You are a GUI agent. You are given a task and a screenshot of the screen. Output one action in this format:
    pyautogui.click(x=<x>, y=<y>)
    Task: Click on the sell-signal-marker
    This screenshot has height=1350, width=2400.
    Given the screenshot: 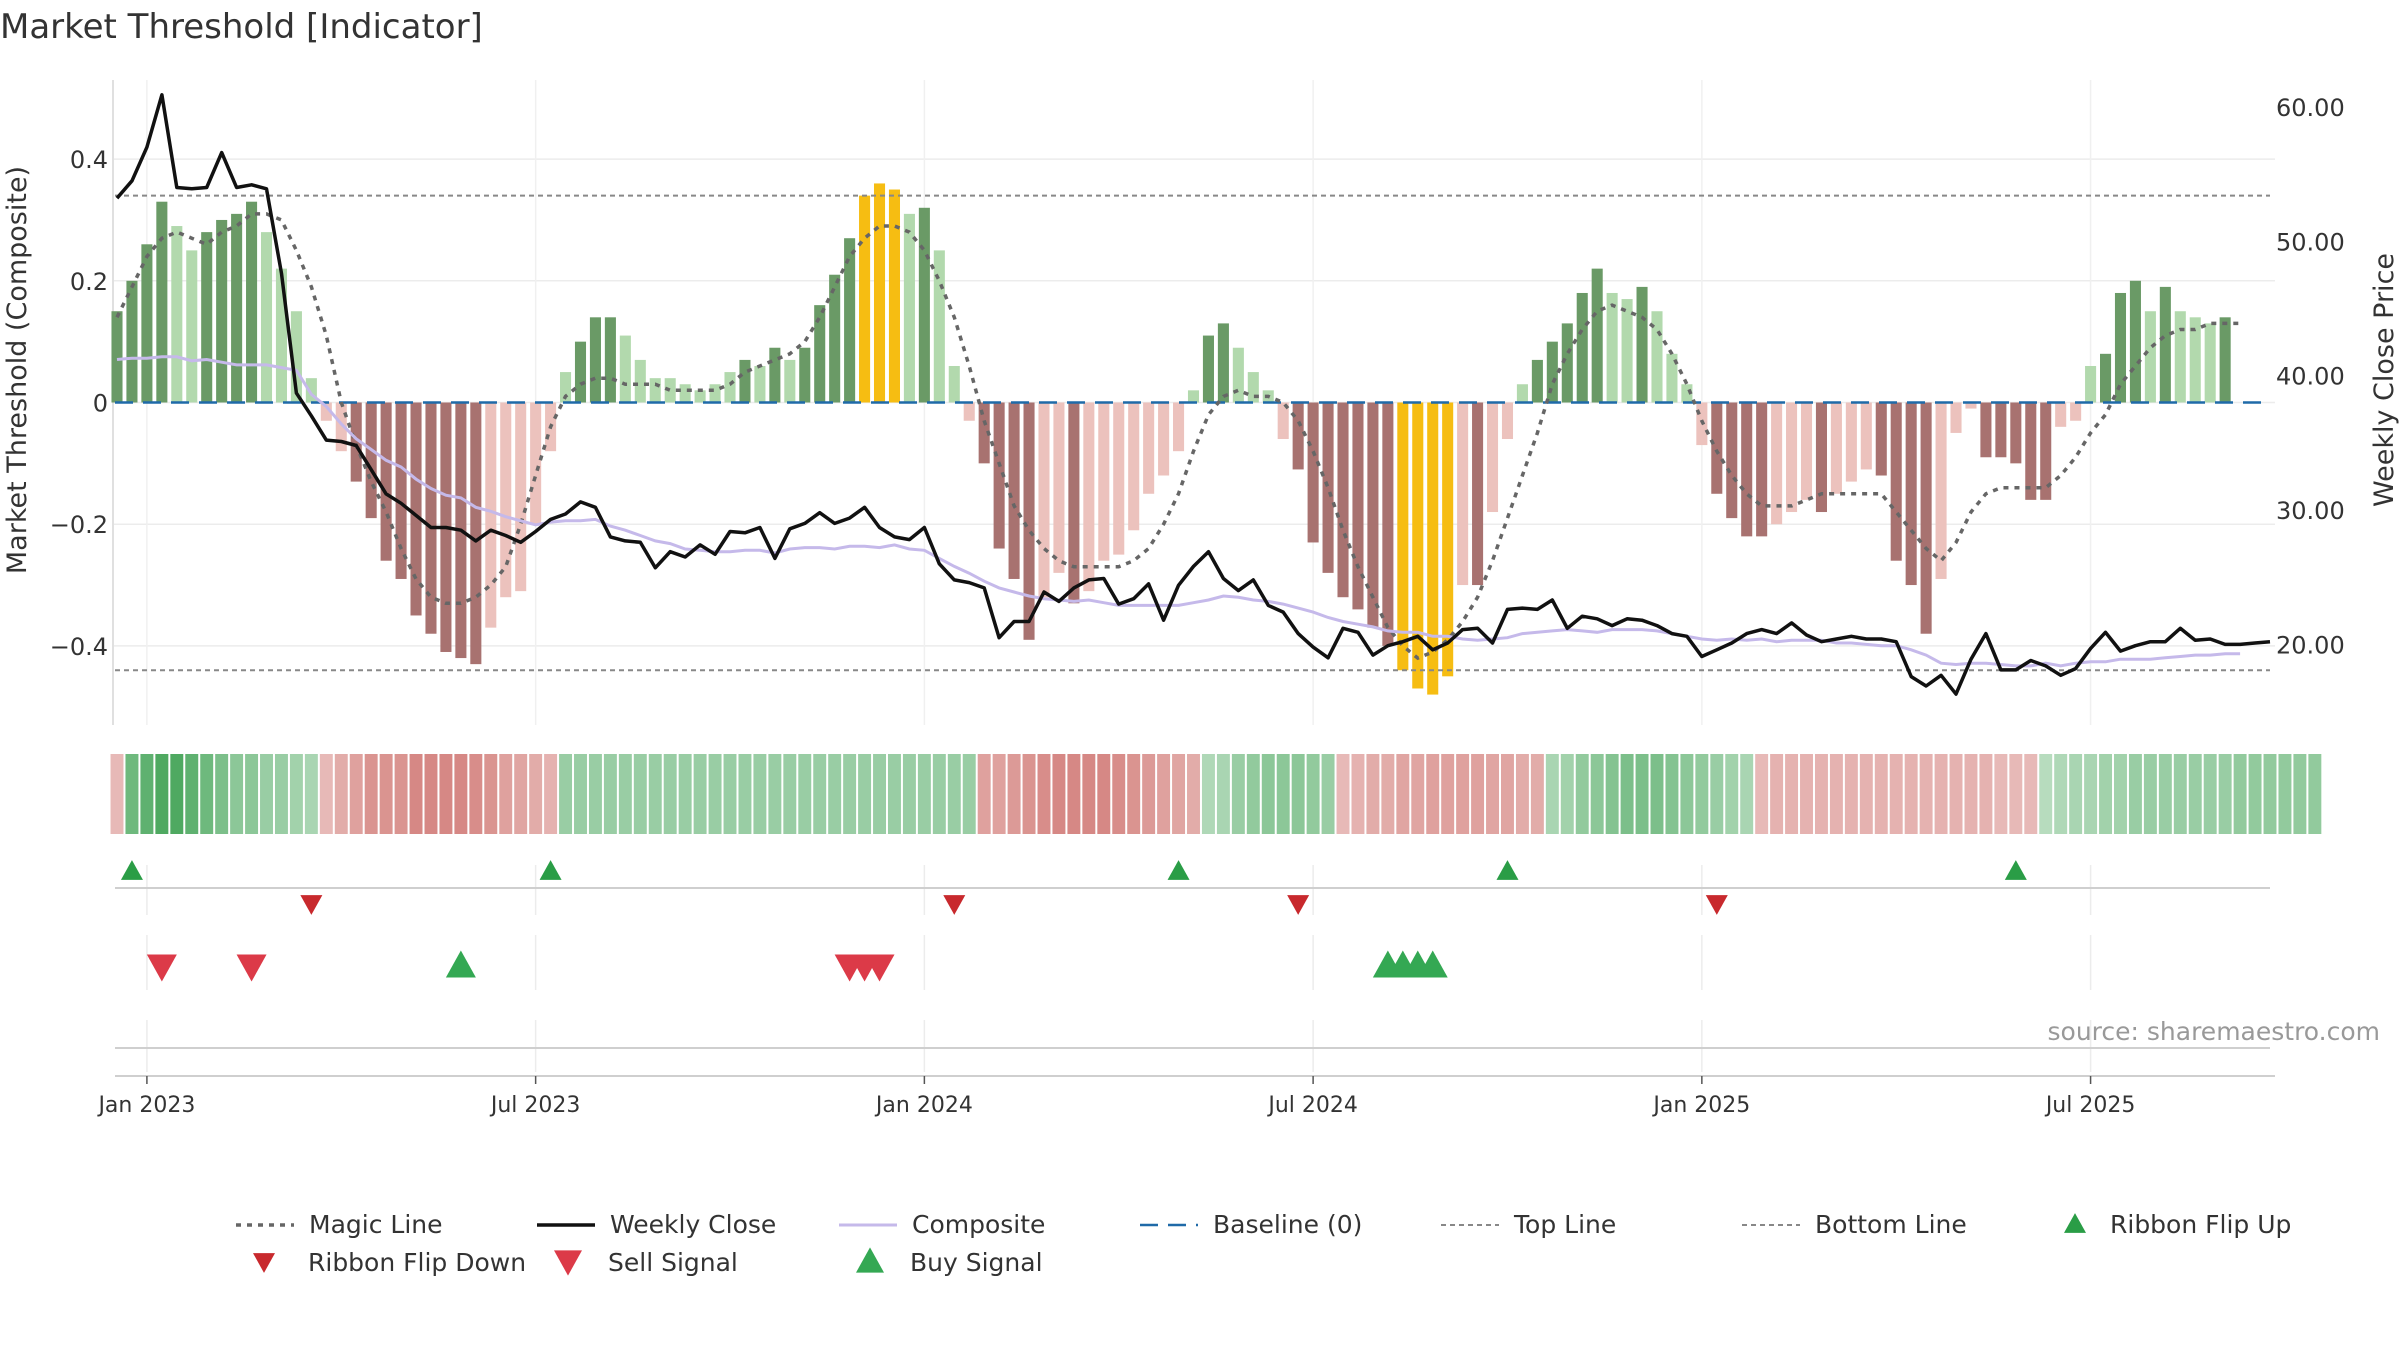 What is the action you would take?
    pyautogui.click(x=251, y=968)
    